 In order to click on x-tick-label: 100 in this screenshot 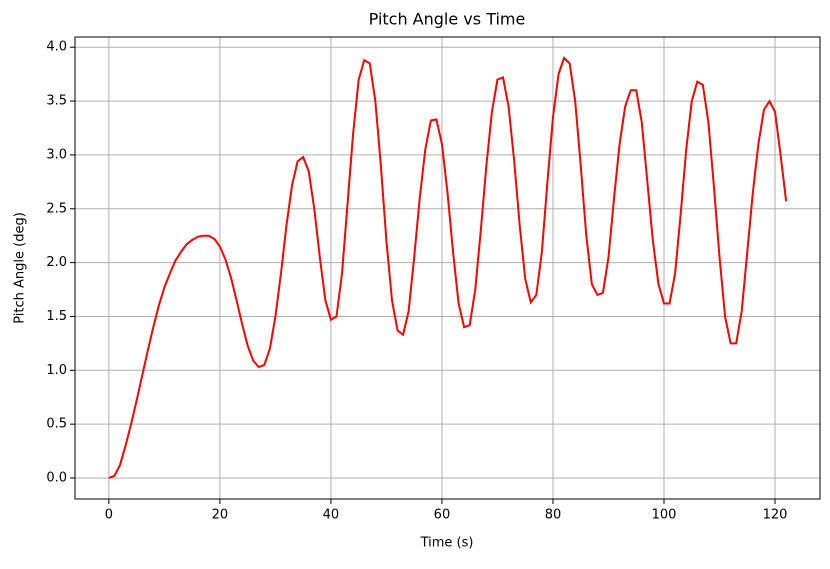, I will do `click(664, 515)`.